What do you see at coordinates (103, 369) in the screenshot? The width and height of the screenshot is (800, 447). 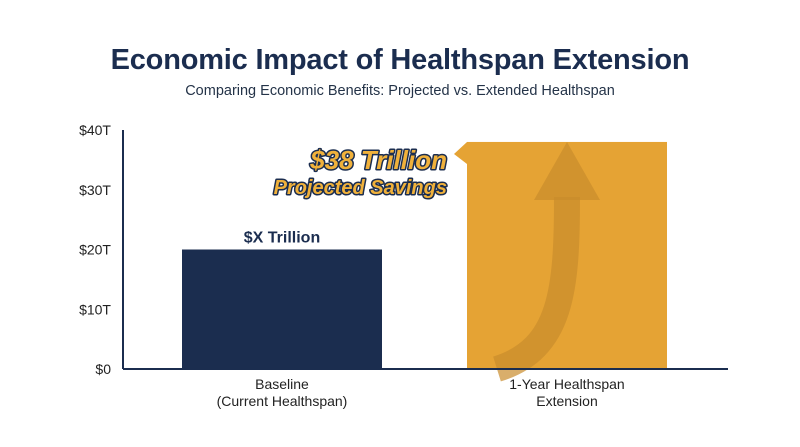 I see `y-tick-label: $0` at bounding box center [103, 369].